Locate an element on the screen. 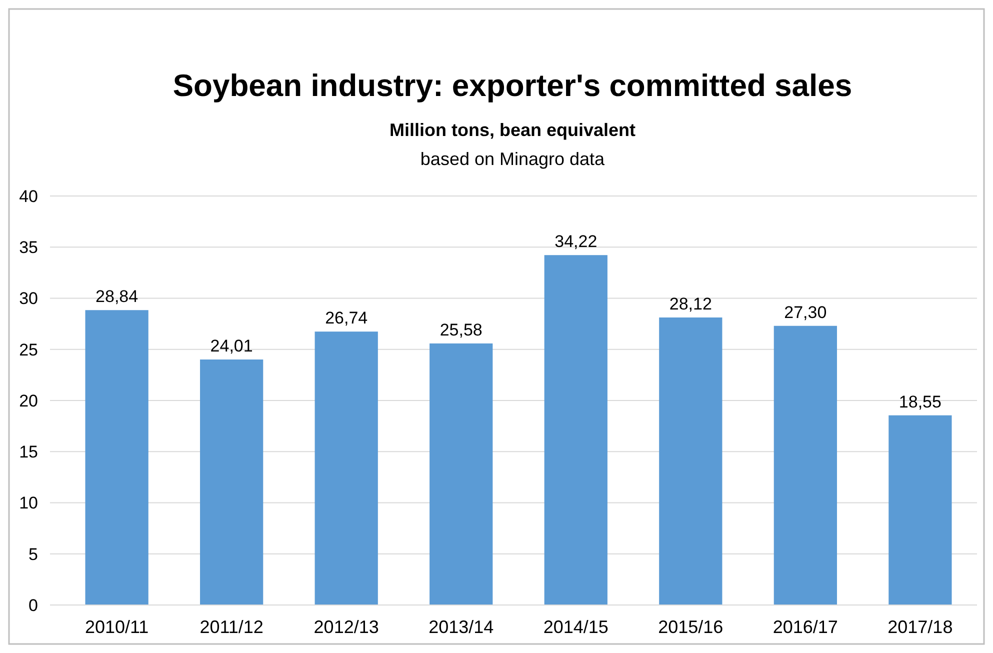 This screenshot has height=653, width=993. y-tick-label: 5 is located at coordinates (33, 554).